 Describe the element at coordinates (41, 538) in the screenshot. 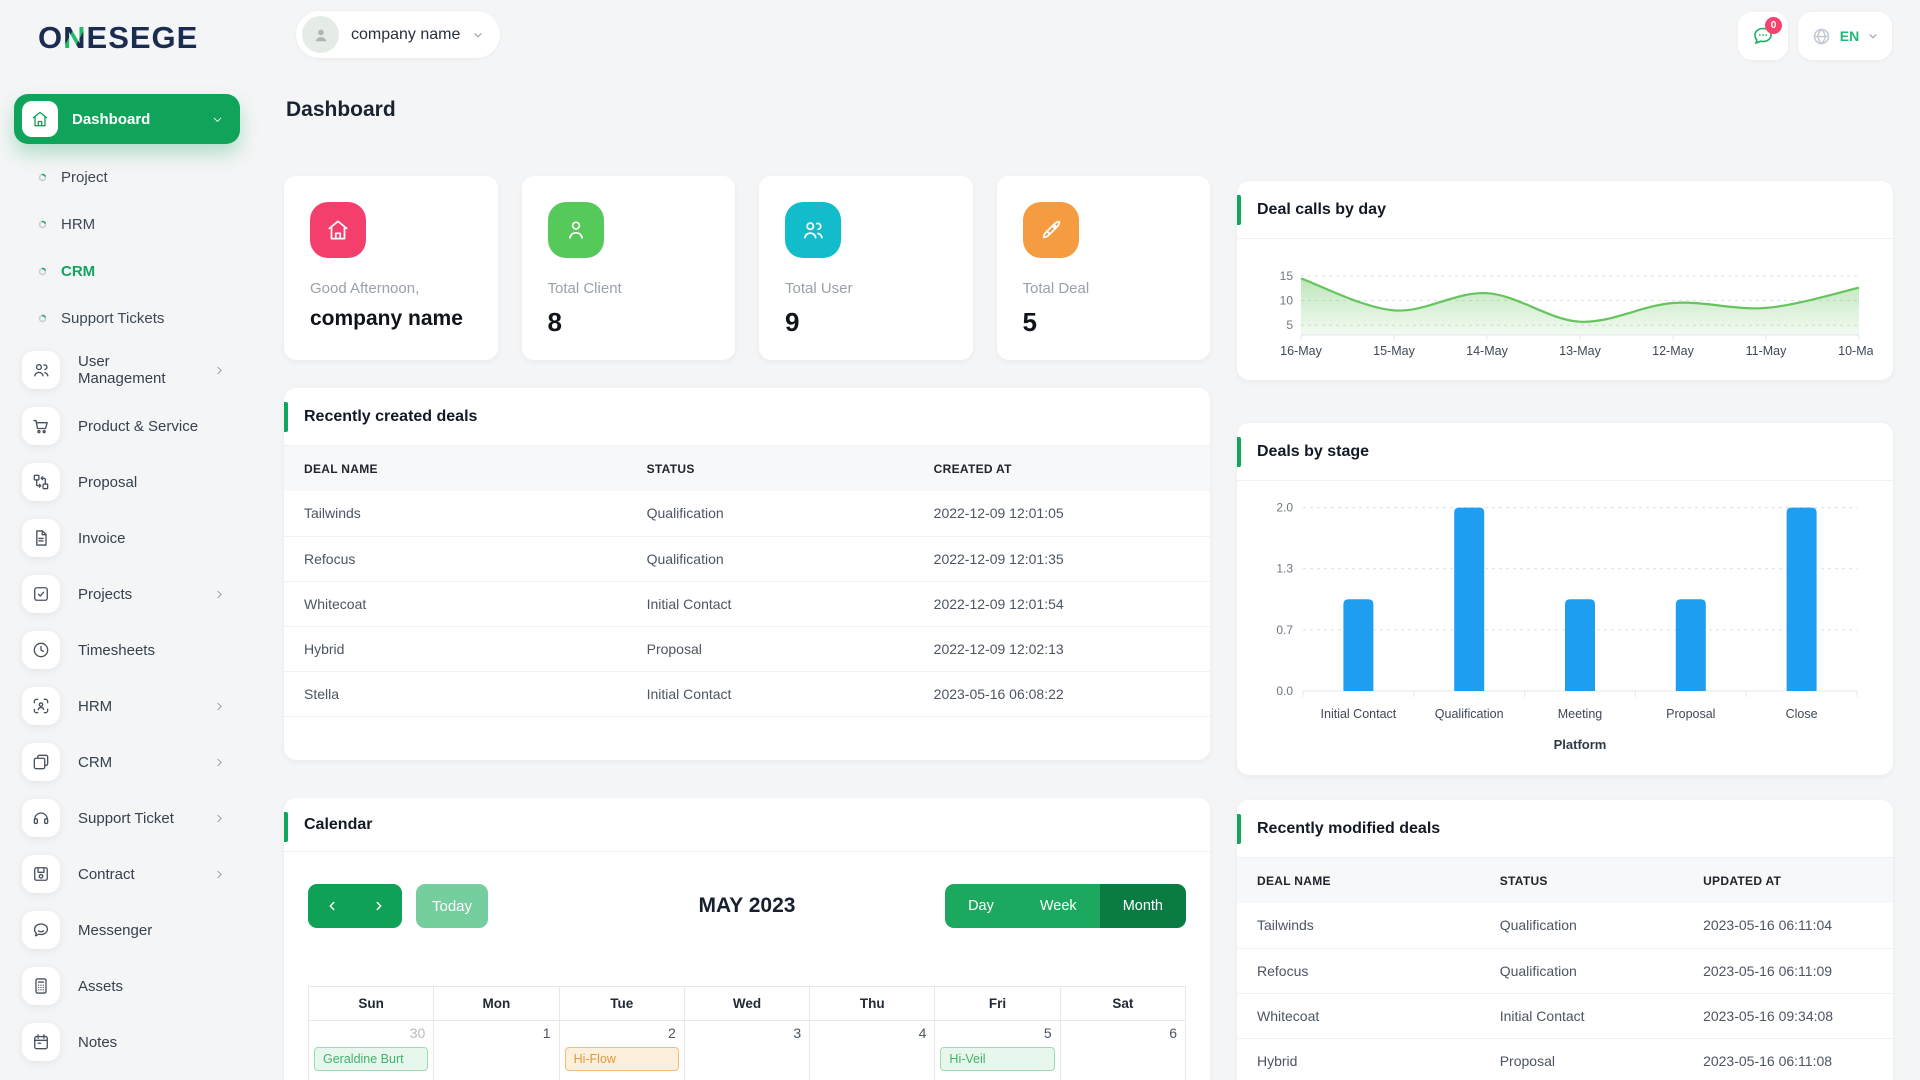

I see `invoice-icon` at that location.